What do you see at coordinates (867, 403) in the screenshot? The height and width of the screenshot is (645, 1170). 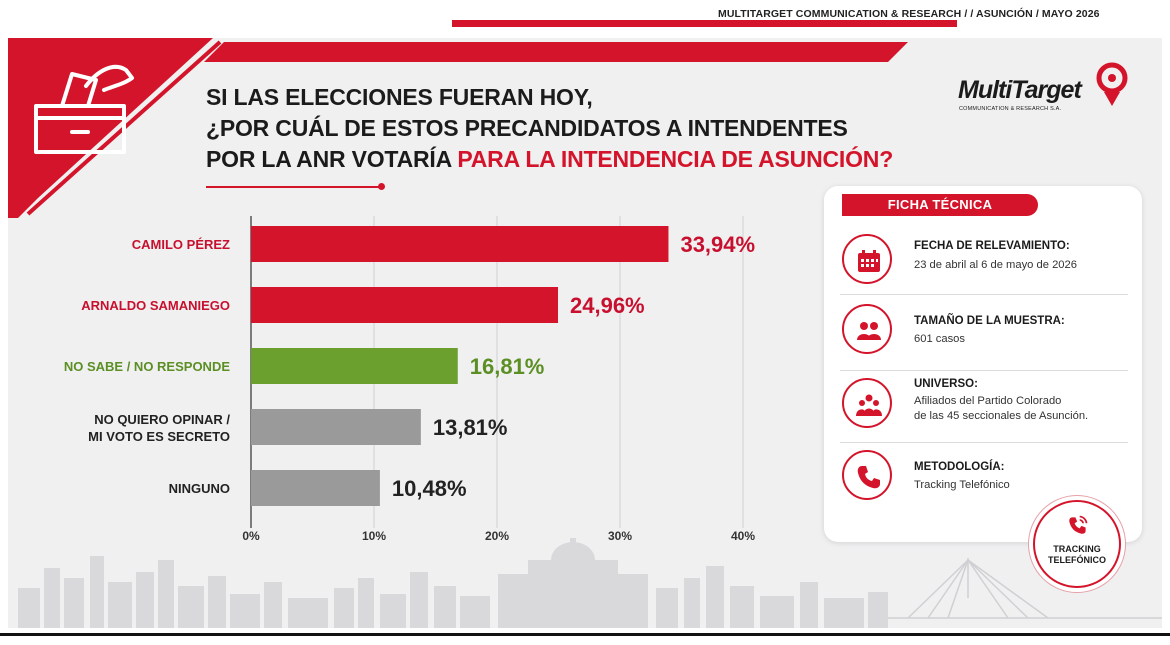 I see `group-icon` at bounding box center [867, 403].